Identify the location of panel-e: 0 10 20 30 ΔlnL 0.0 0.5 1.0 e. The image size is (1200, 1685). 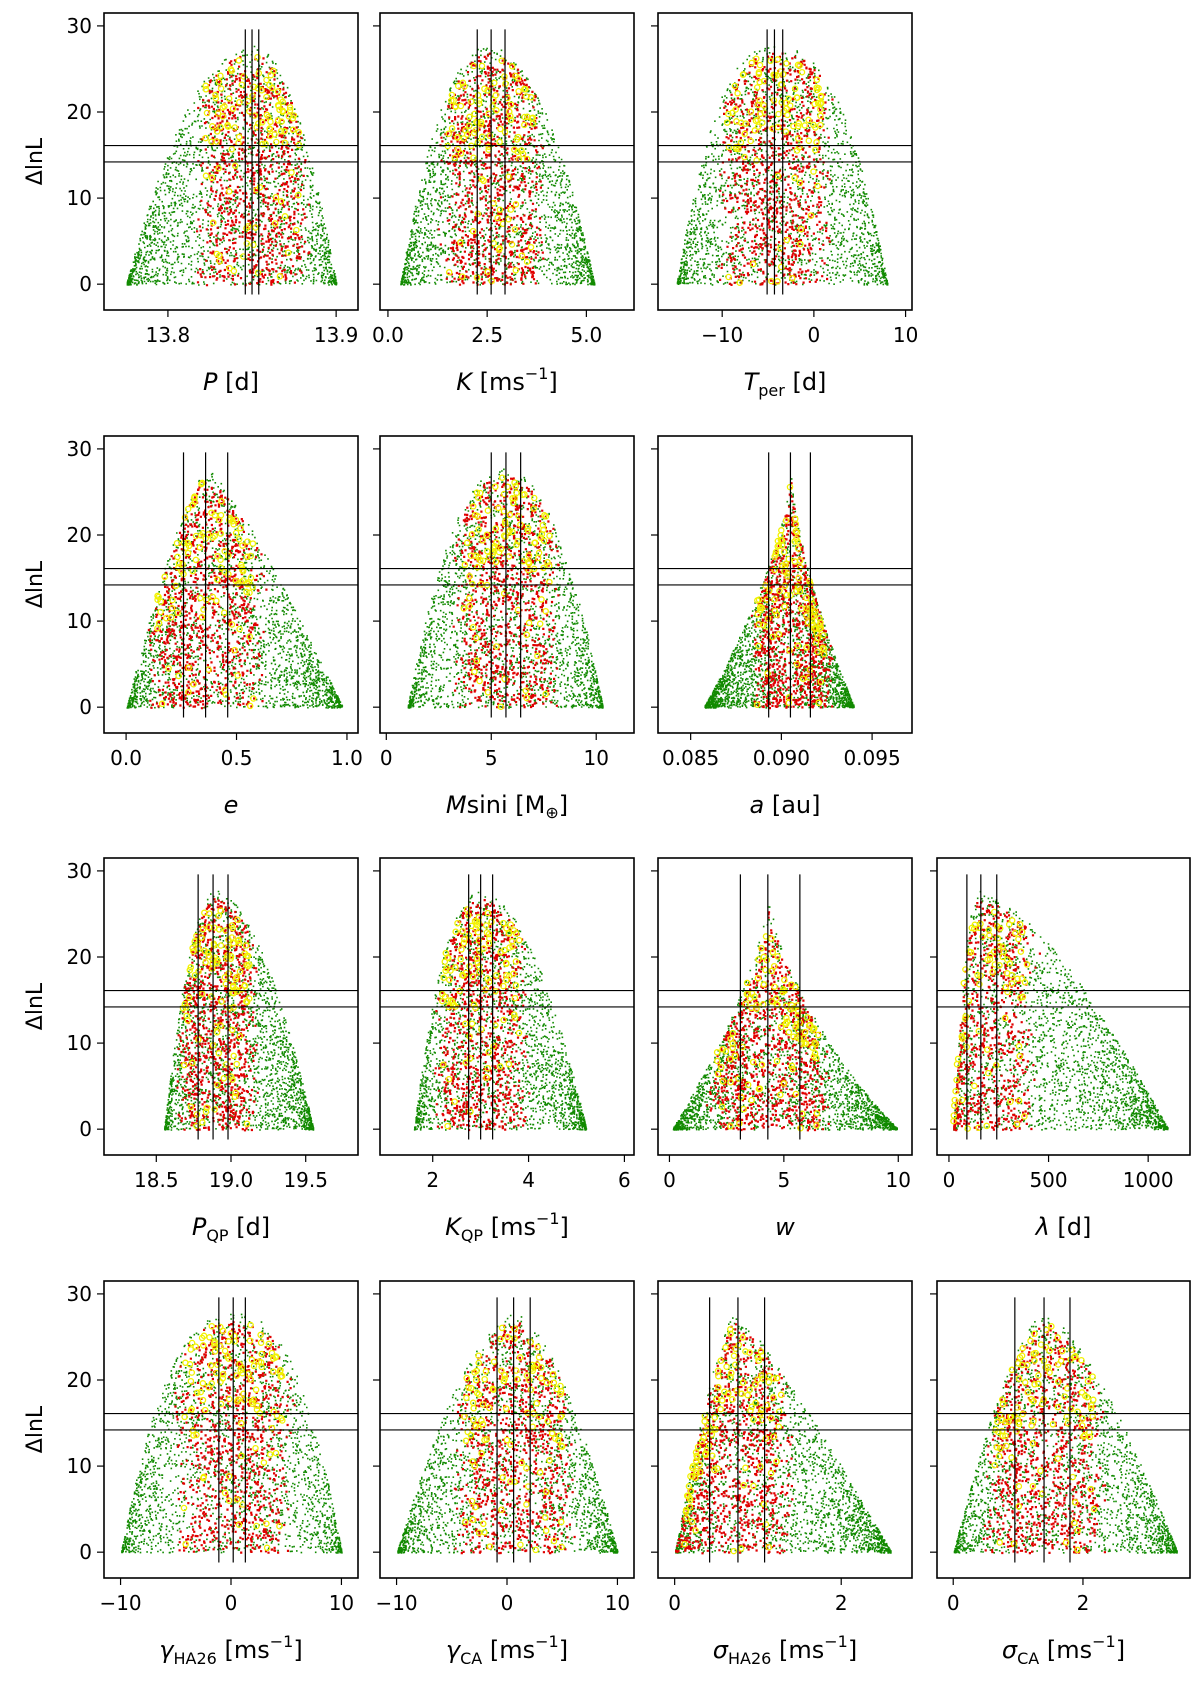
(193, 627).